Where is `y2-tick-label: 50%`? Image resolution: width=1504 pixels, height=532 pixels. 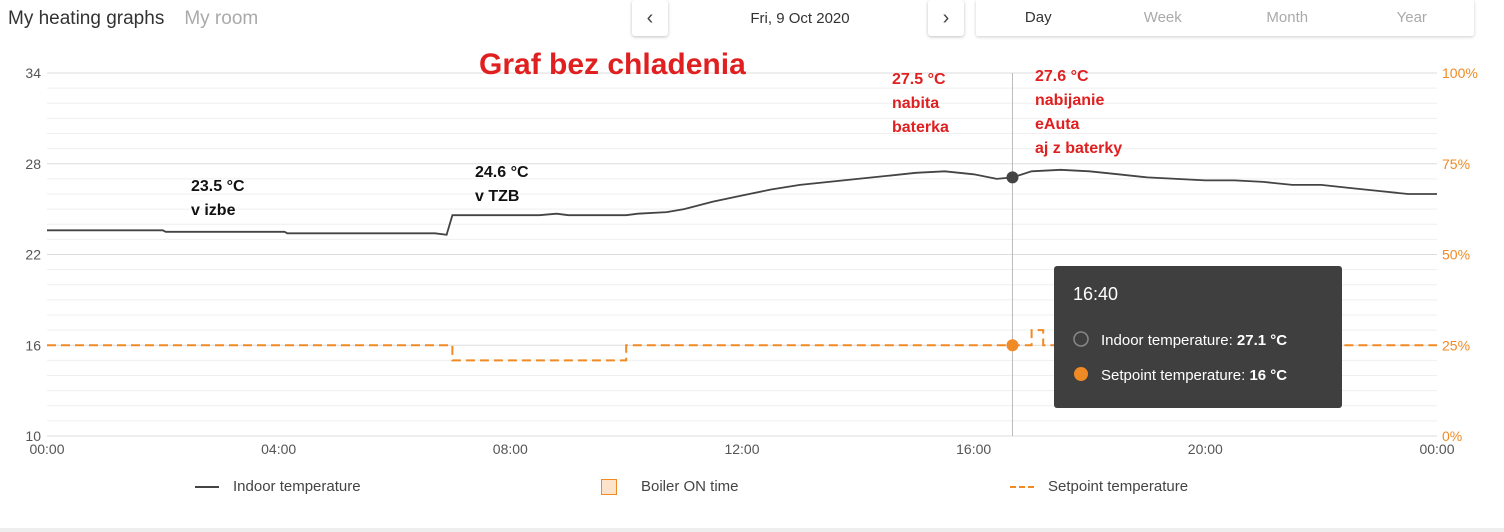
y2-tick-label: 50% is located at coordinates (1456, 255).